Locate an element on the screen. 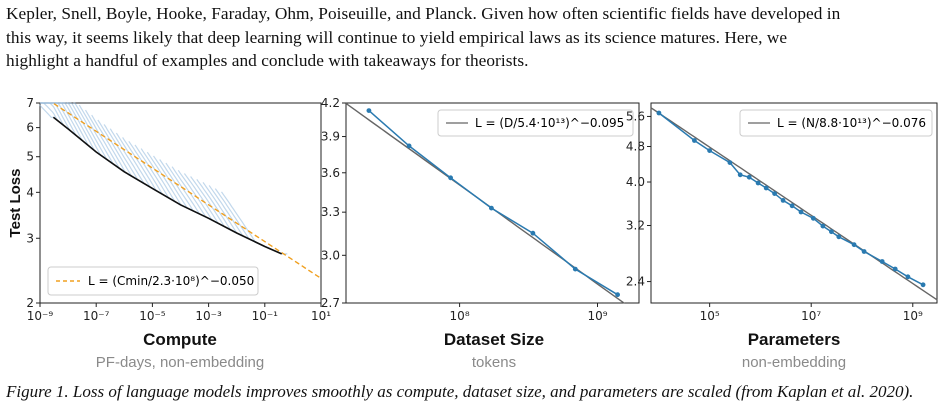 The image size is (948, 404). y-tick-label: 2 is located at coordinates (30, 303).